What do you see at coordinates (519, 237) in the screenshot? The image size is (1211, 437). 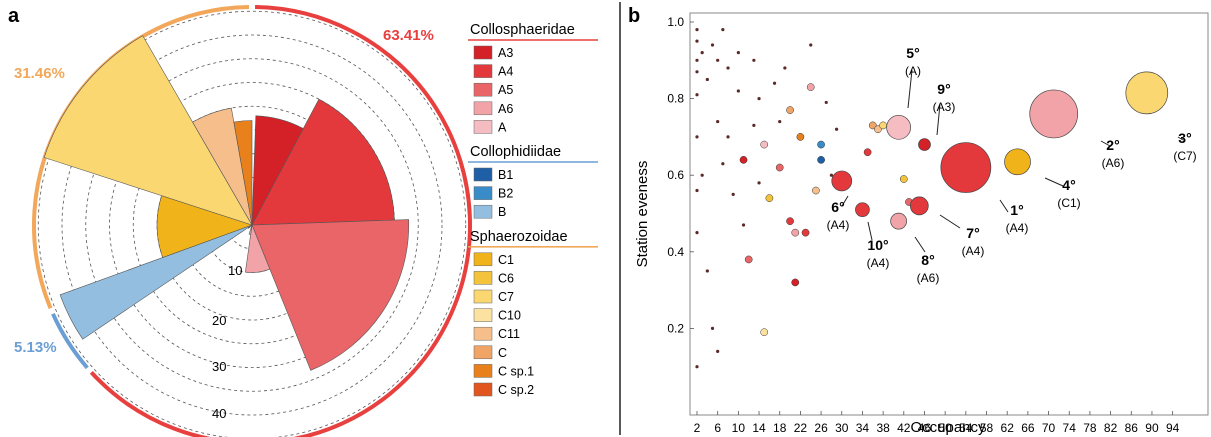 I see `legend-family-title: Sphaerozoidae` at bounding box center [519, 237].